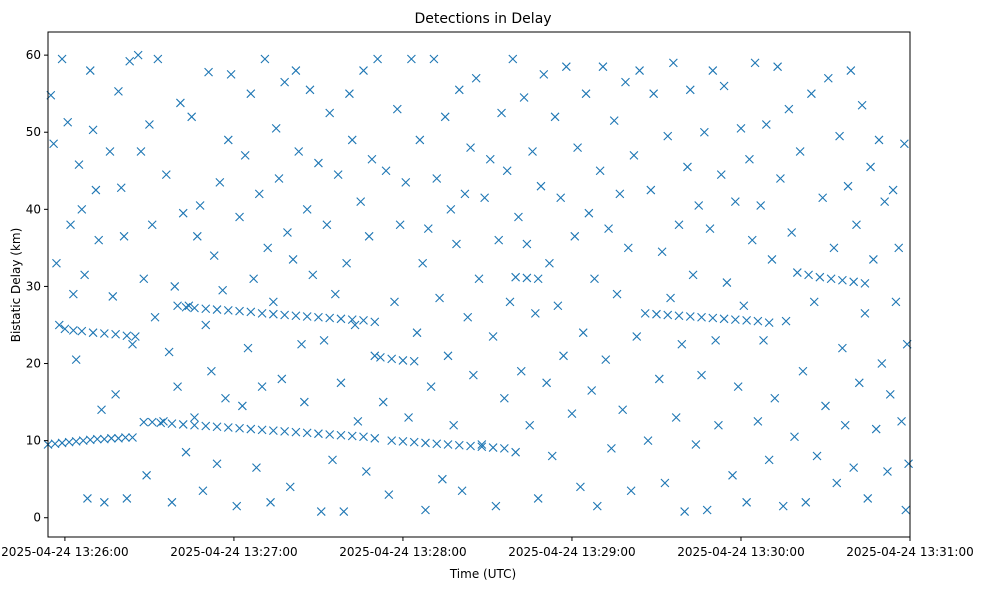 Image resolution: width=989 pixels, height=590 pixels. What do you see at coordinates (64, 552) in the screenshot?
I see `x-tick-label: 2025-04-24 13:26:00` at bounding box center [64, 552].